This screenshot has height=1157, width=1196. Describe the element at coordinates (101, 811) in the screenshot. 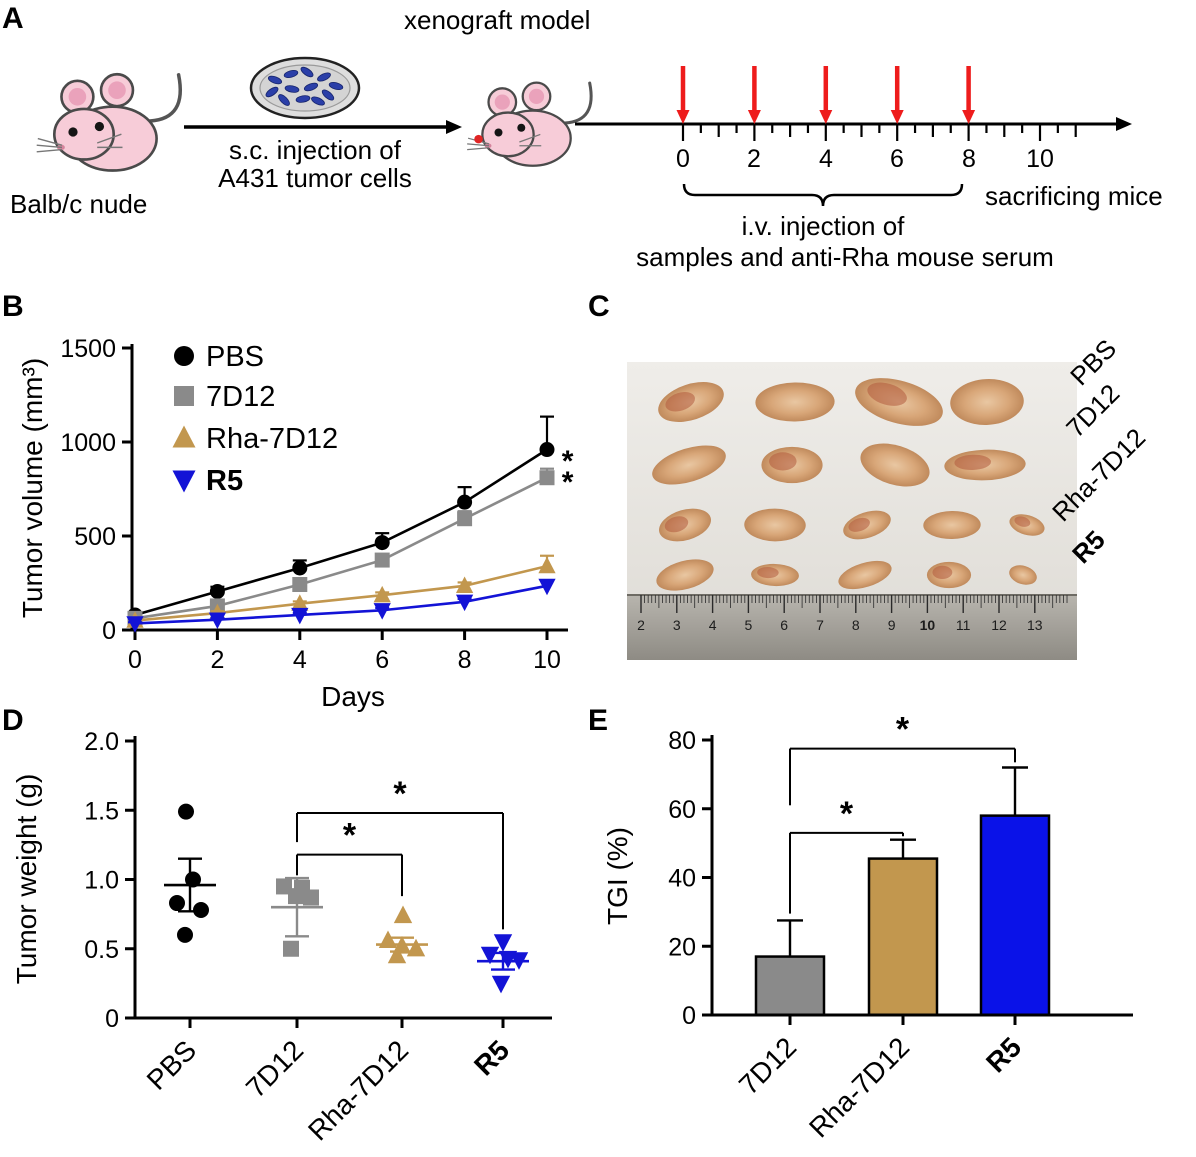

I see `svg-text: 1.5` at that location.